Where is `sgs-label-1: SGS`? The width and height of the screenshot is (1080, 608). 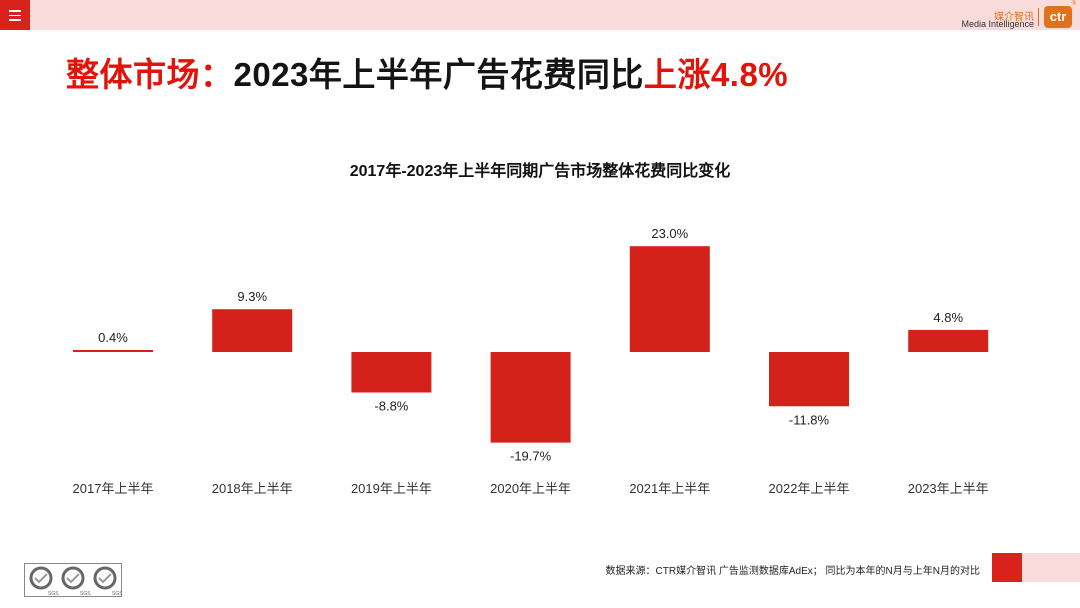
sgs-label-1: SGS is located at coordinates (53, 594).